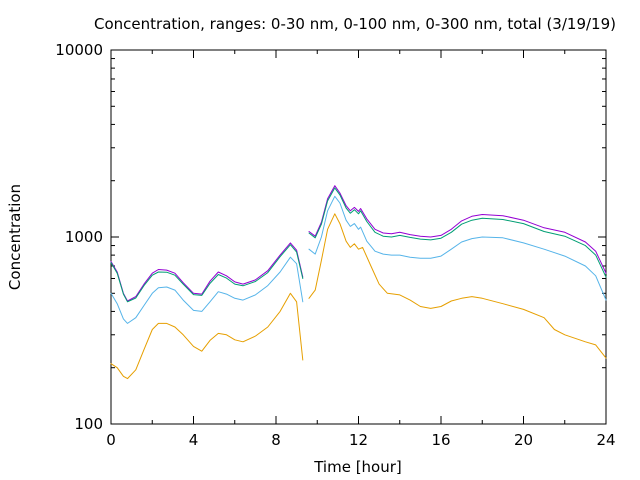  What do you see at coordinates (440, 440) in the screenshot?
I see `x-tick-label: 16` at bounding box center [440, 440].